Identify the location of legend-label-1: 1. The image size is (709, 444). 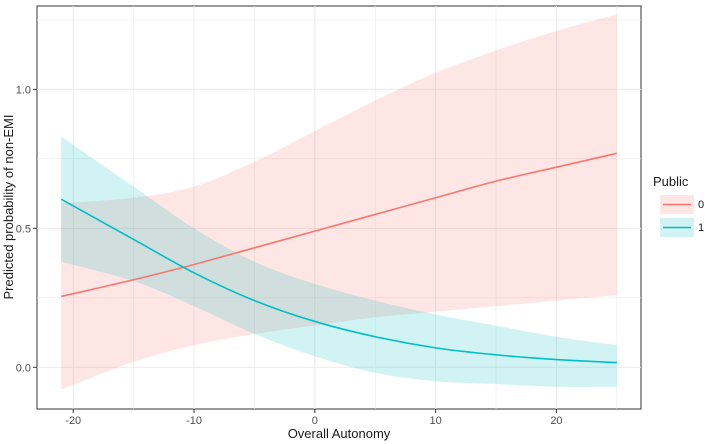
(701, 228).